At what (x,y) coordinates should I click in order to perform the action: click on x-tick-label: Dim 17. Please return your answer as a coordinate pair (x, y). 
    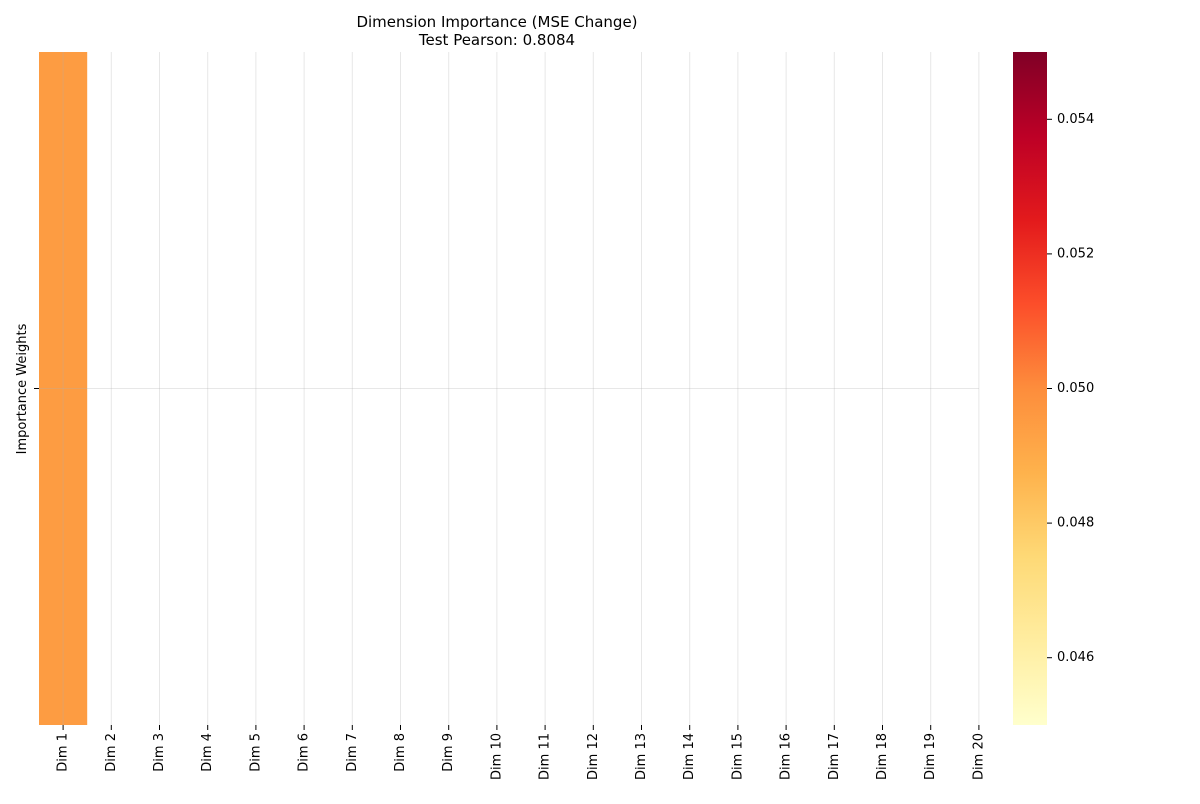
    Looking at the image, I should click on (834, 756).